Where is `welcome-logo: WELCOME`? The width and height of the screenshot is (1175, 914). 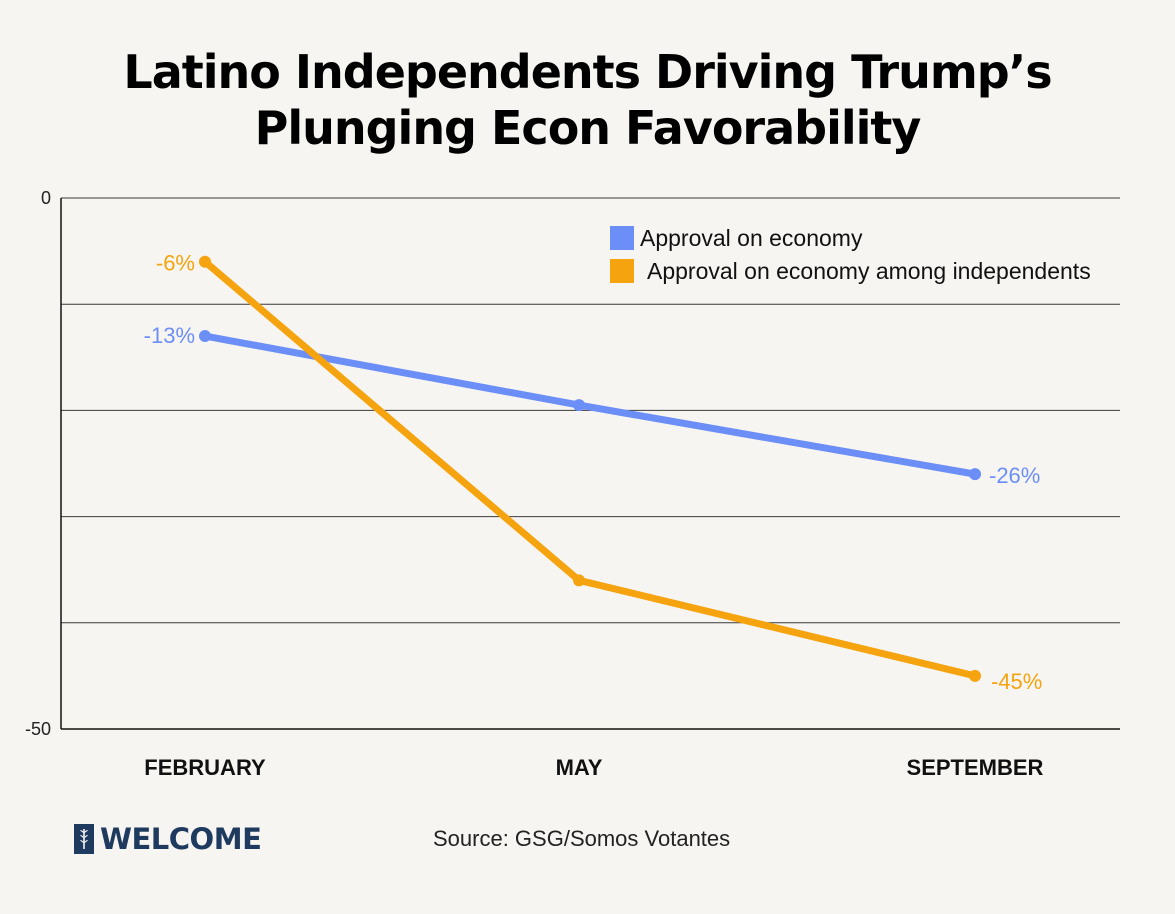 welcome-logo: WELCOME is located at coordinates (168, 839).